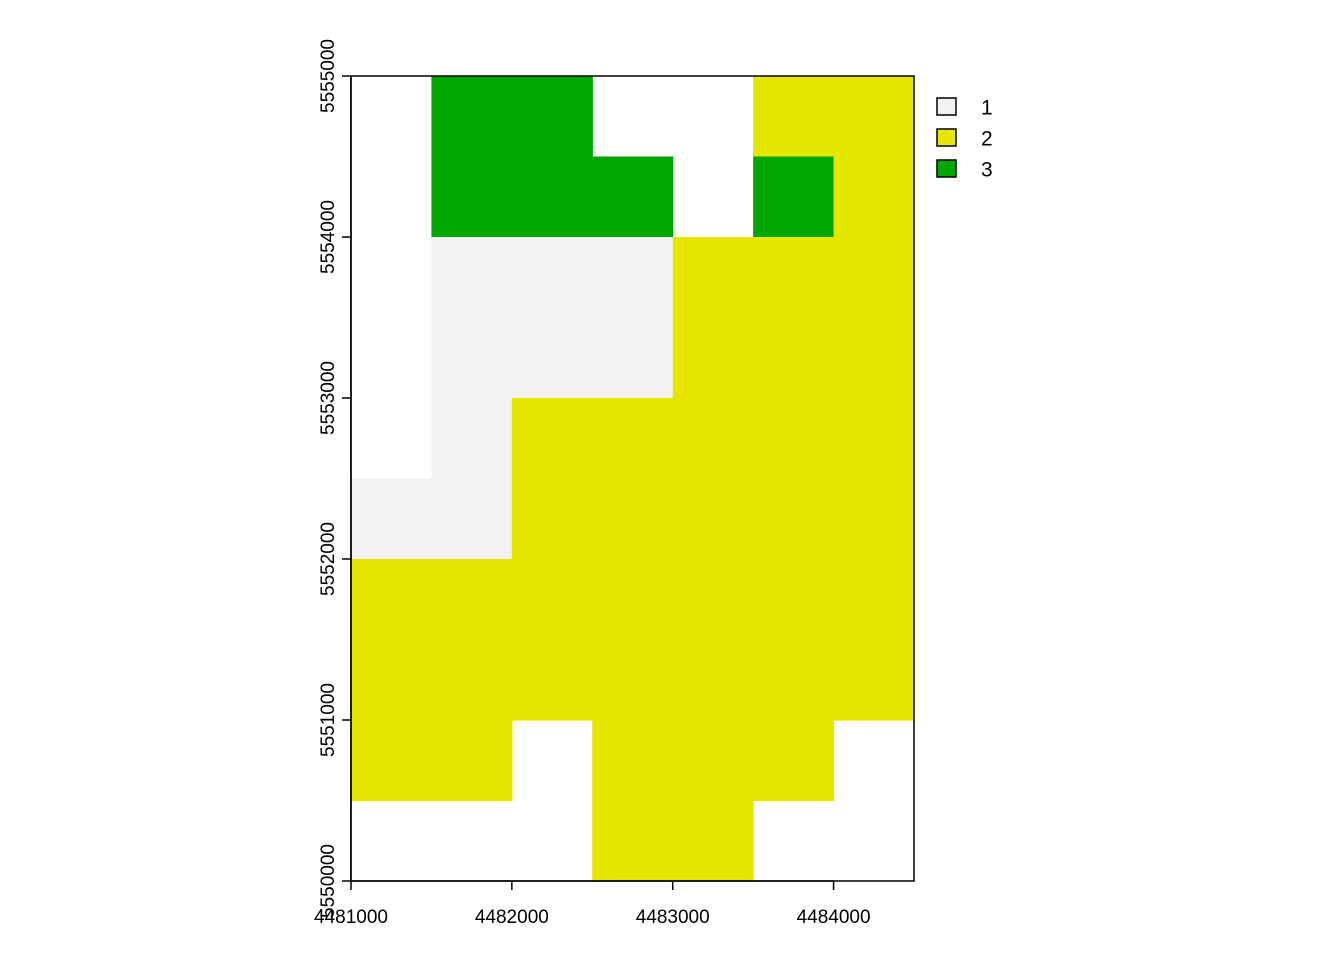 The width and height of the screenshot is (1344, 960). Describe the element at coordinates (328, 881) in the screenshot. I see `y-tick-label: 5550000` at that location.